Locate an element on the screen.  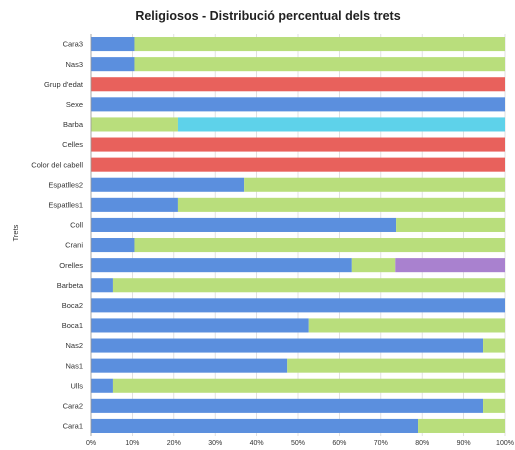
category-label: Nas3 is located at coordinates (74, 64).